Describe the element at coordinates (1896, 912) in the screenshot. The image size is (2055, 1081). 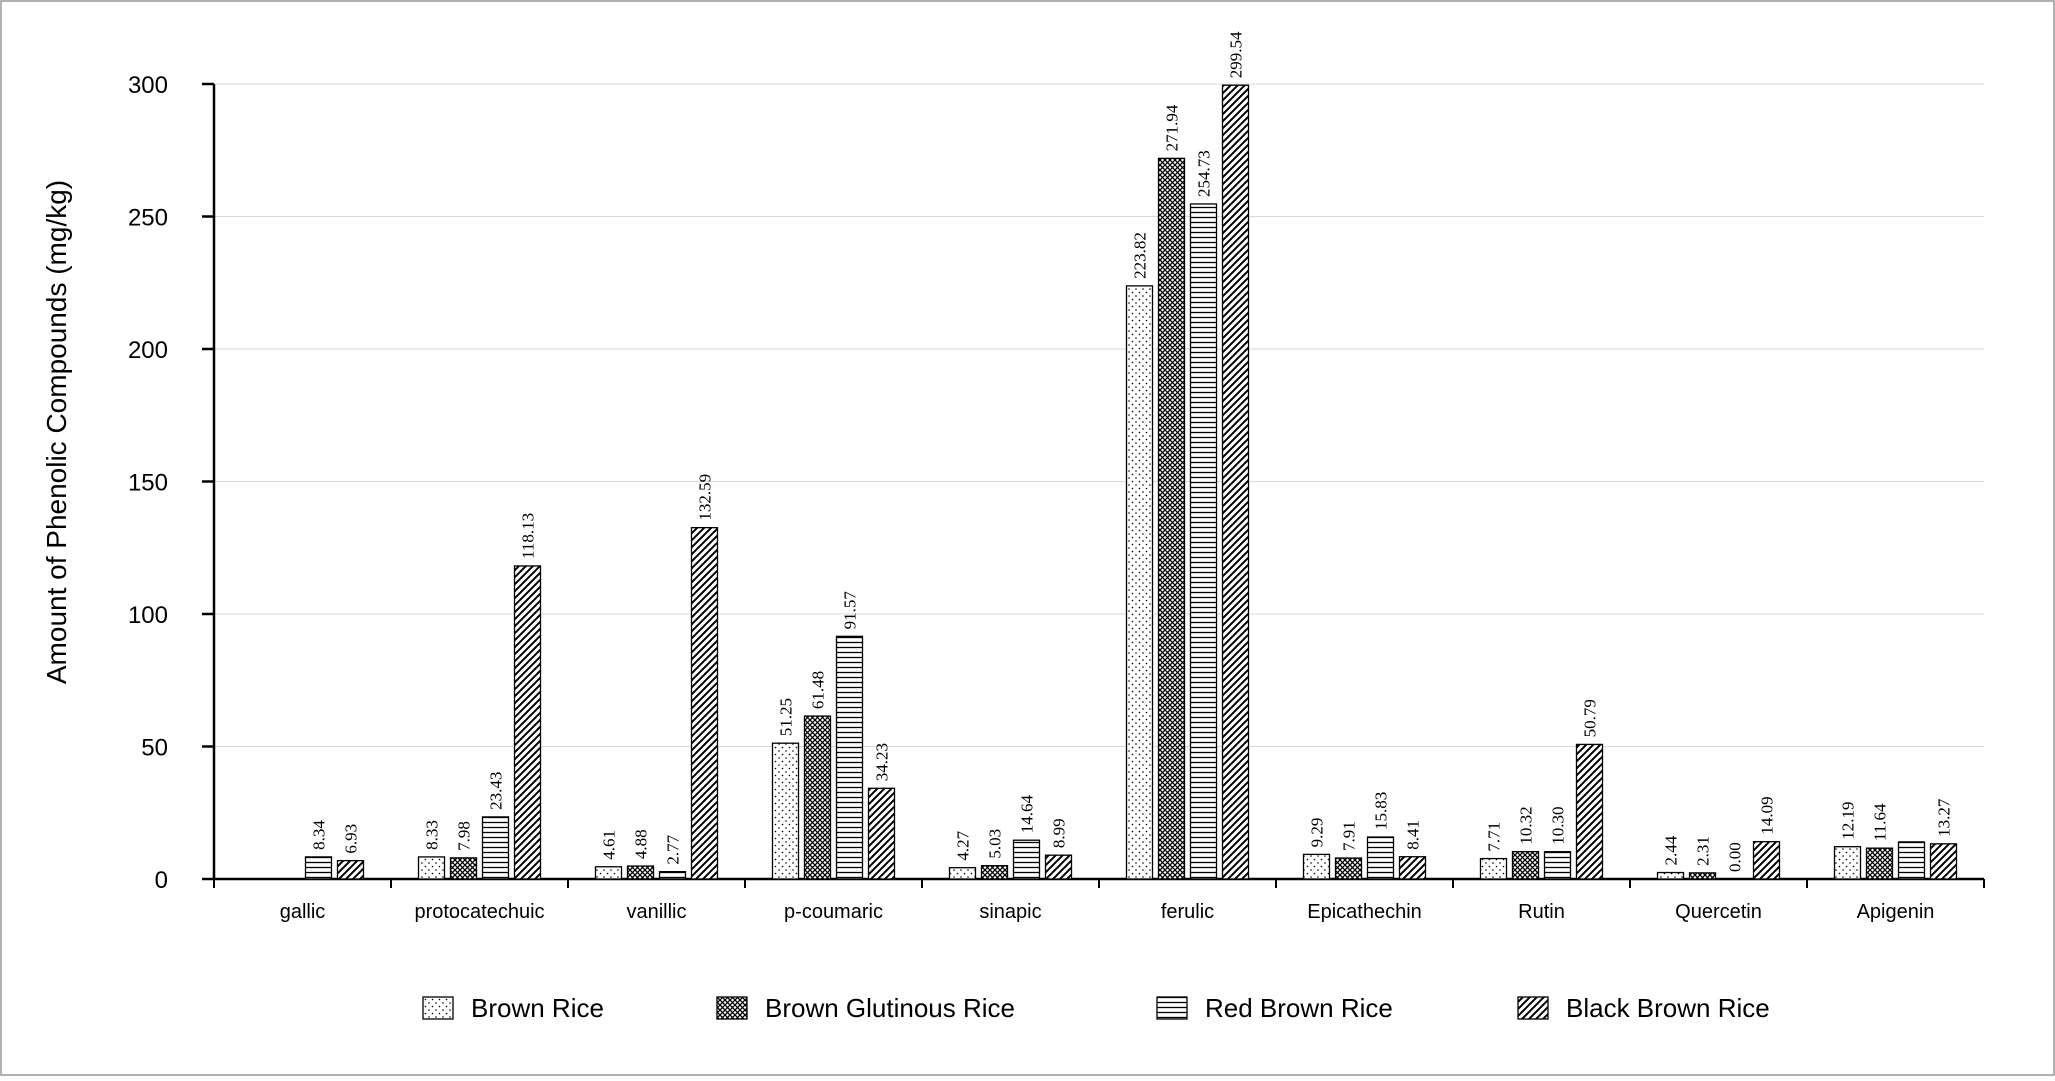
I see `x-tick-label: Apigenin` at that location.